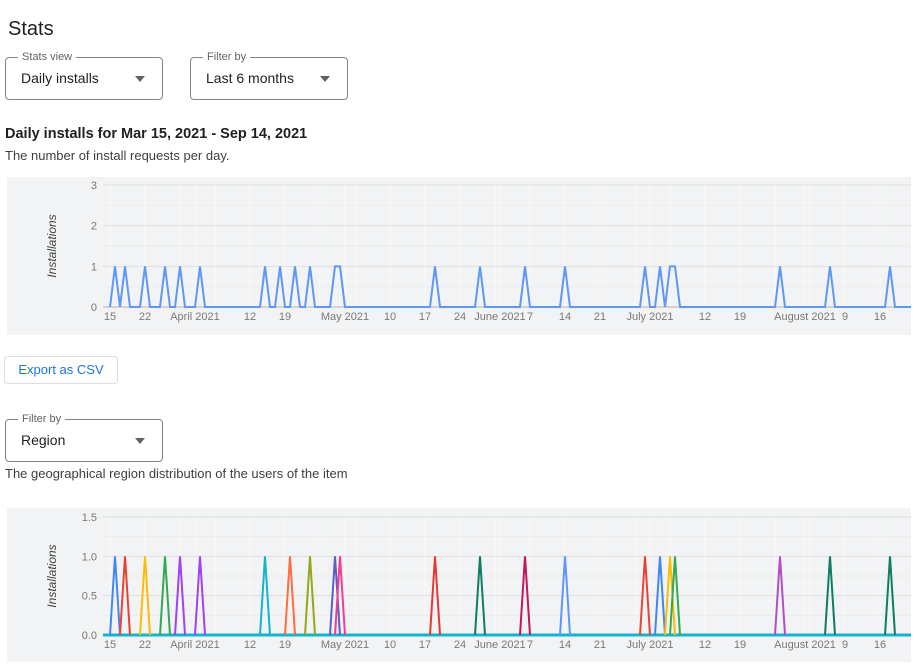 The width and height of the screenshot is (914, 670). What do you see at coordinates (89, 597) in the screenshot?
I see `svg-text: 0.5` at bounding box center [89, 597].